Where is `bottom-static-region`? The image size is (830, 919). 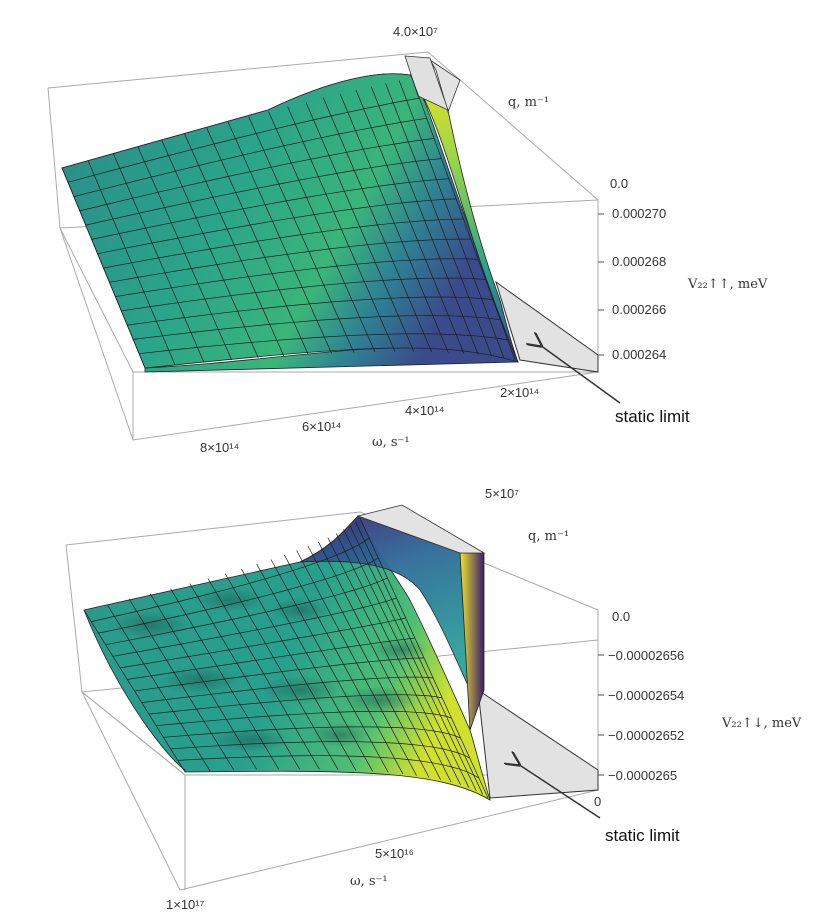
bottom-static-region is located at coordinates (538, 743).